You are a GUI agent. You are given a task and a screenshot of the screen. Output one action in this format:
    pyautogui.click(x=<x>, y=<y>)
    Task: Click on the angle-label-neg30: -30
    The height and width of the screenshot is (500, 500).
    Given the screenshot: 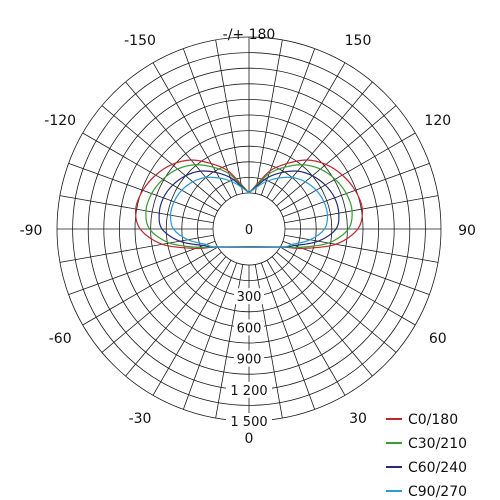 What is the action you would take?
    pyautogui.click(x=140, y=419)
    